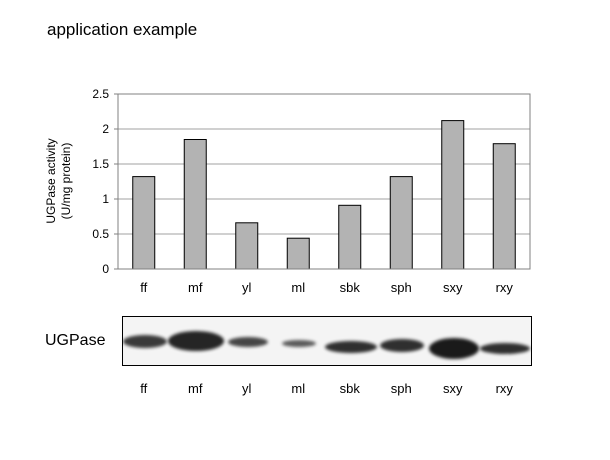 Image resolution: width=610 pixels, height=460 pixels. Describe the element at coordinates (195, 388) in the screenshot. I see `blot-lane-label: mf` at that location.